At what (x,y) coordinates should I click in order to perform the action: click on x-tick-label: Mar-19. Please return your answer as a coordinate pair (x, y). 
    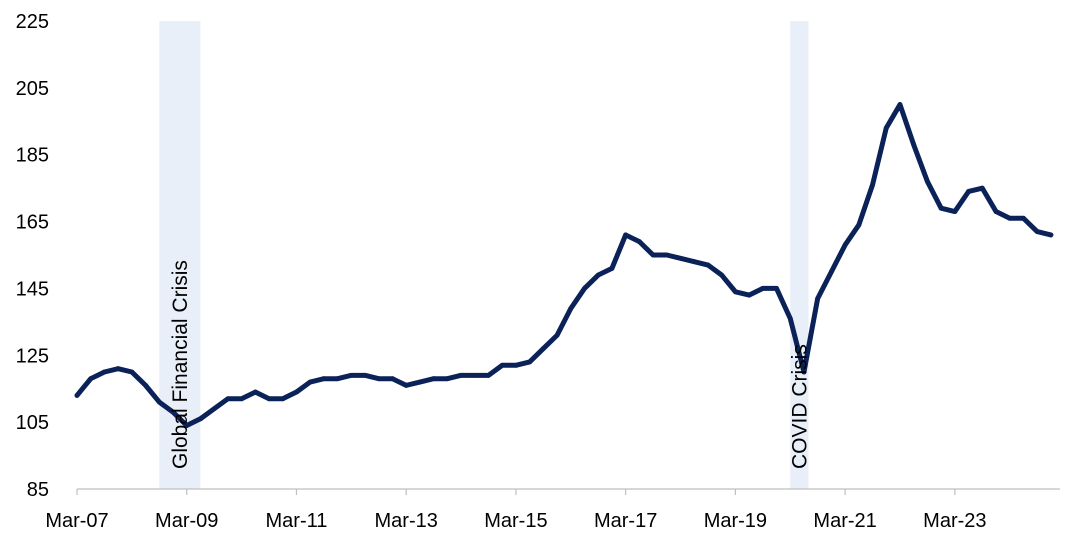
    Looking at the image, I should click on (735, 521).